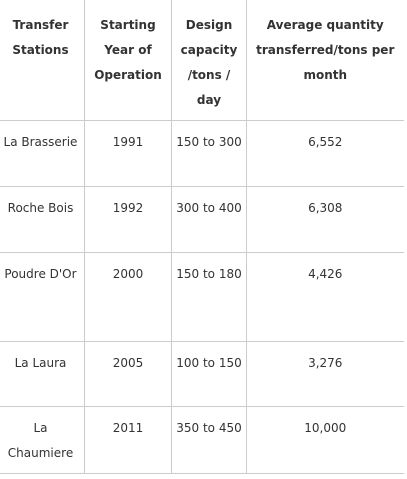 This screenshot has height=479, width=407. I want to click on header-starting-year: Starting Year of Operation, so click(128, 60).